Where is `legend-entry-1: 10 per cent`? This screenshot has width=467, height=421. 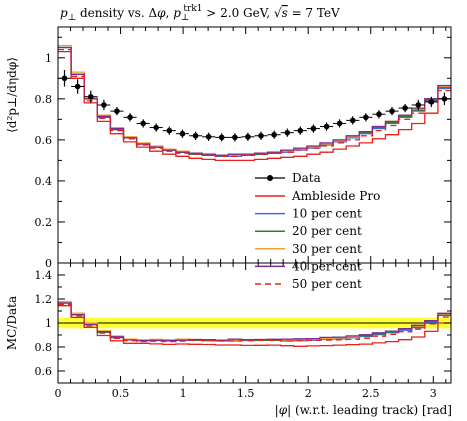 legend-entry-1: 10 per cent is located at coordinates (308, 214).